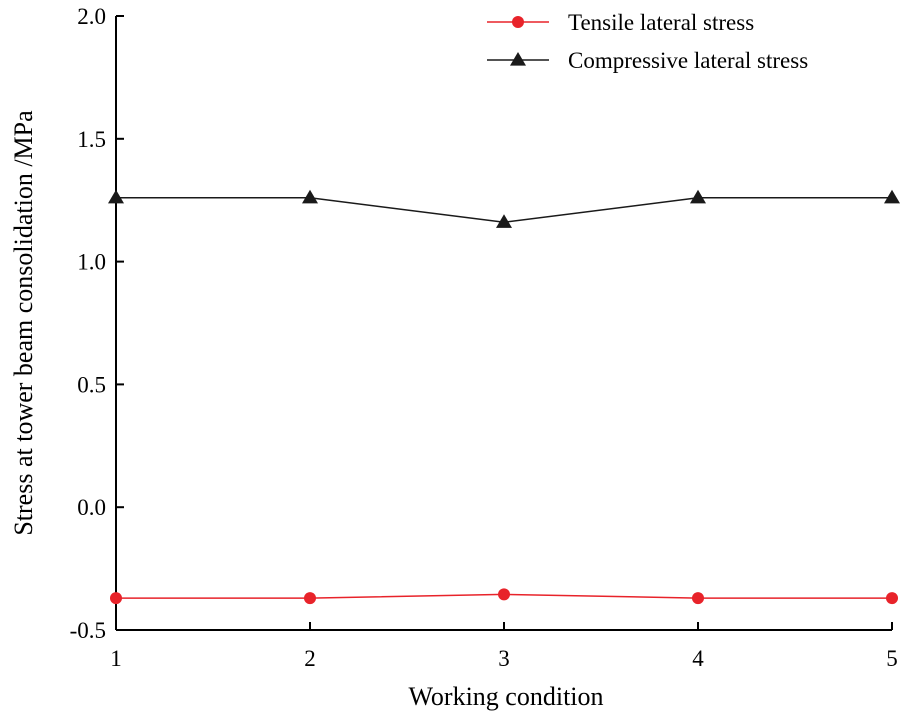 The image size is (905, 721). I want to click on x-tick-label: 1, so click(116, 658).